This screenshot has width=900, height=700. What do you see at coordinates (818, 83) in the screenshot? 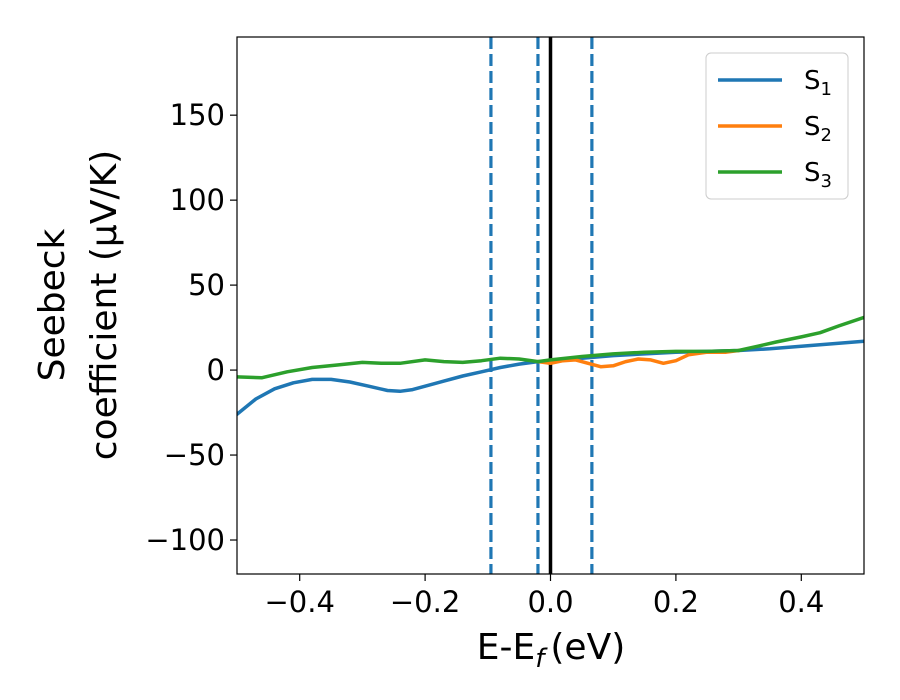
I see `legend-label-s1: S1` at bounding box center [818, 83].